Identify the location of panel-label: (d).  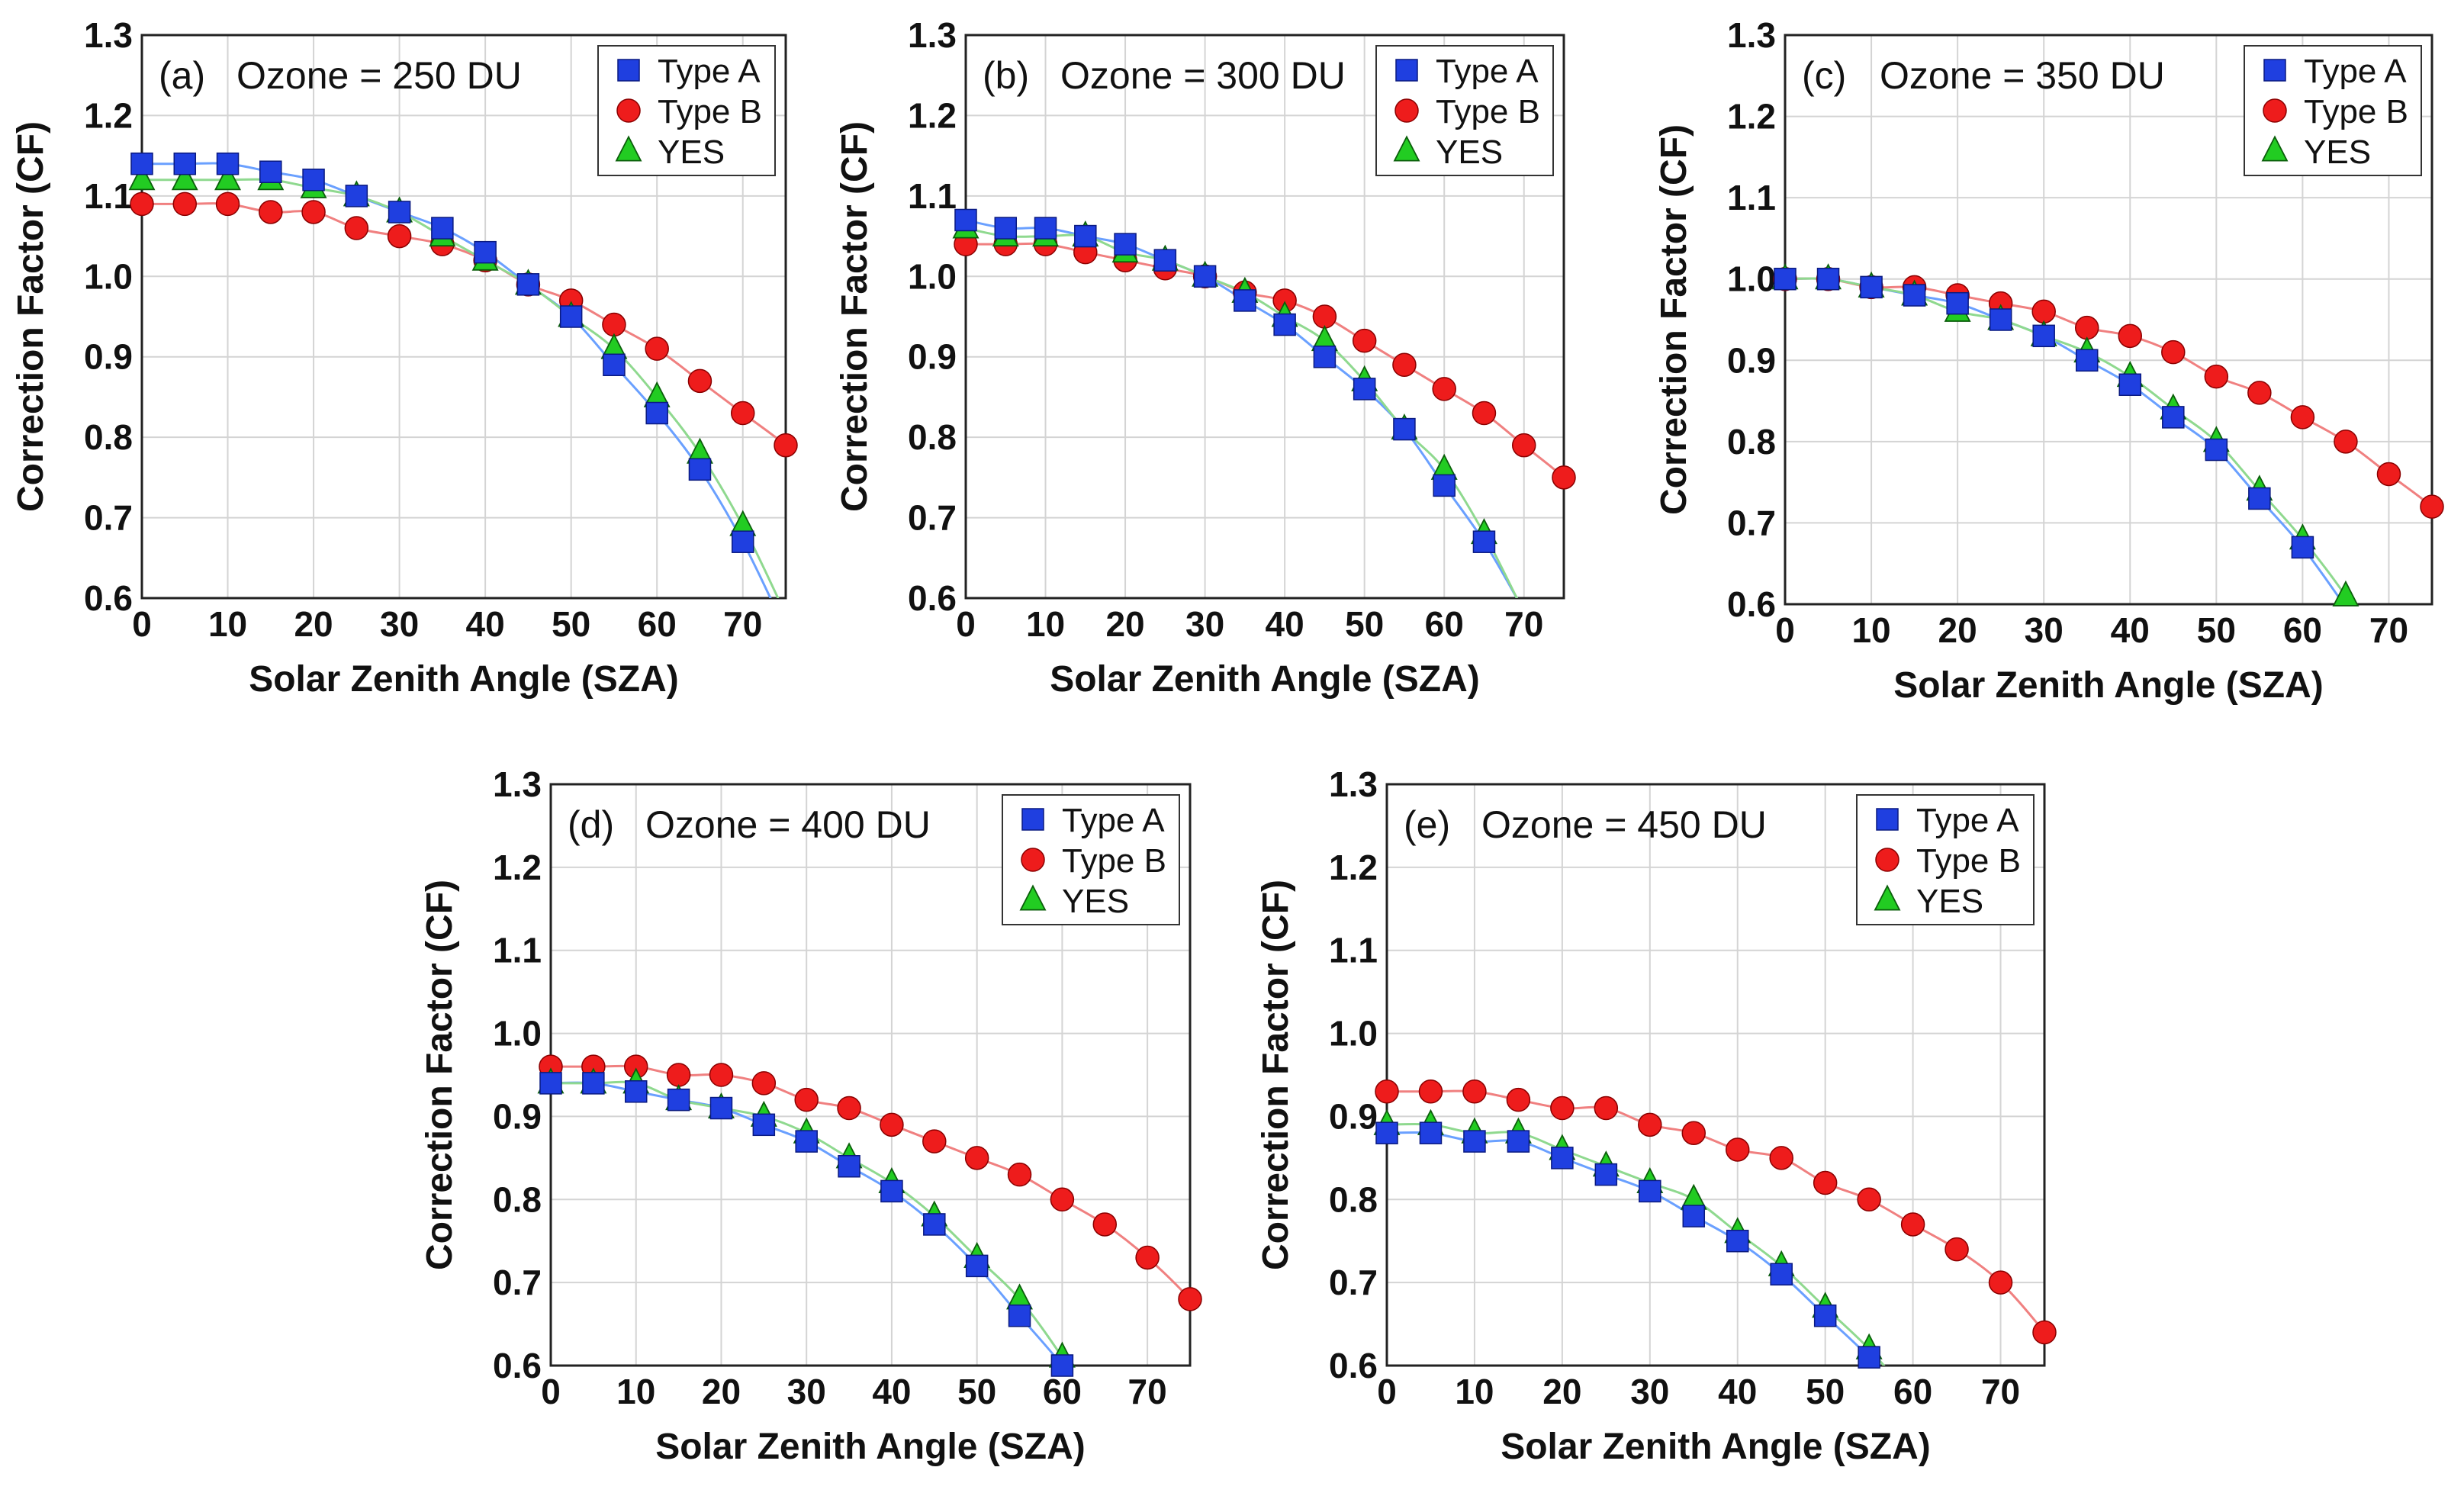
(591, 824).